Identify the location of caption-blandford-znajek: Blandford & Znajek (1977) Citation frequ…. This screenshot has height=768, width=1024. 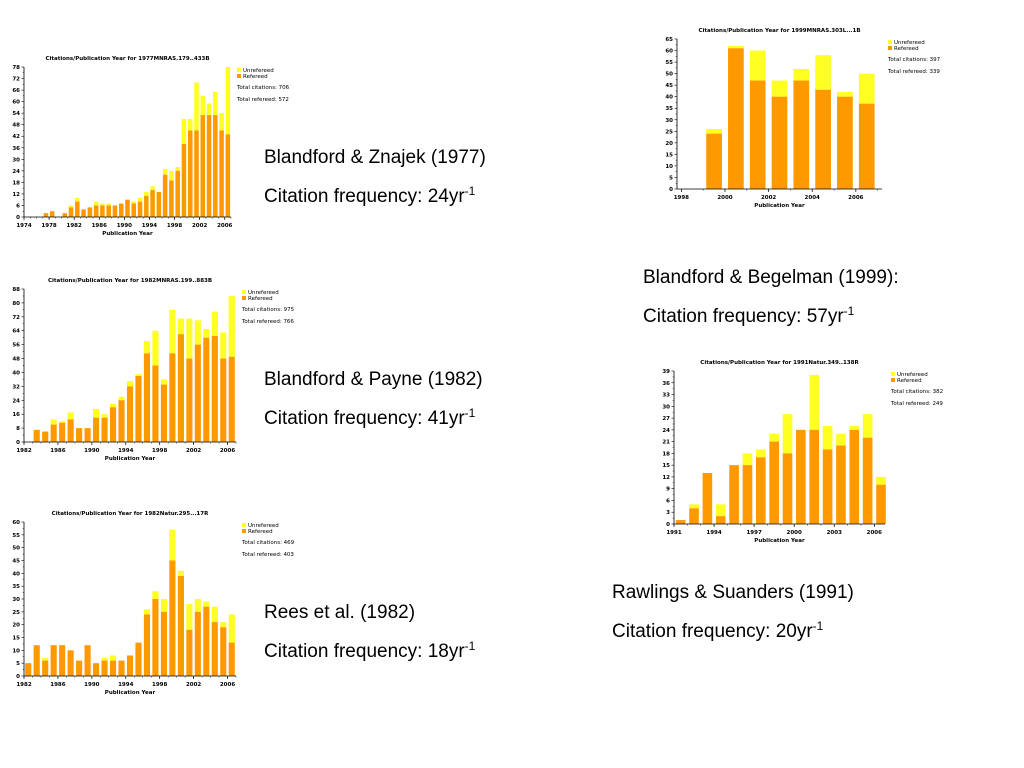
(375, 177).